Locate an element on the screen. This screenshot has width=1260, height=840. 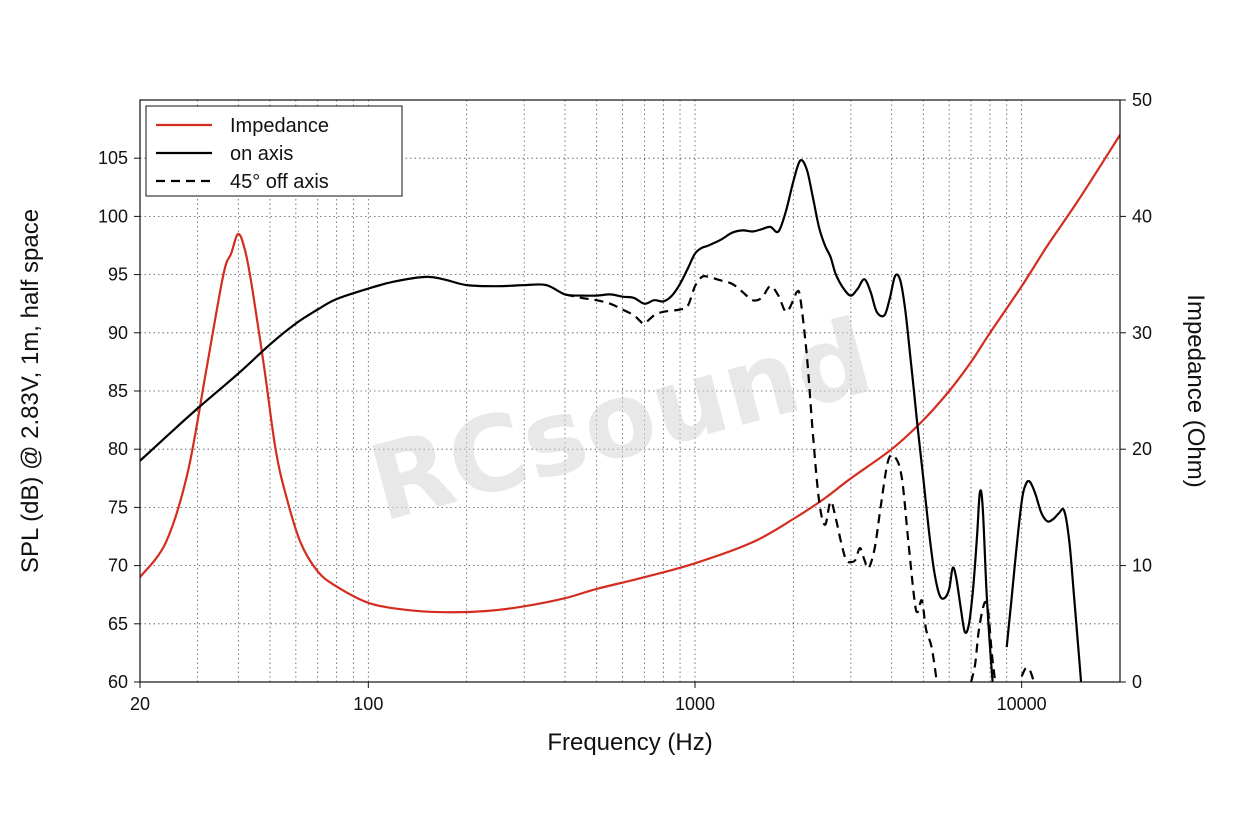
x-tick-label: 1000 is located at coordinates (695, 704).